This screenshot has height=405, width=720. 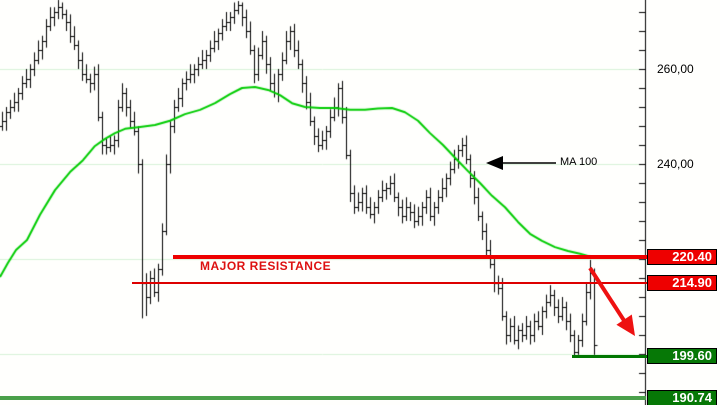 I want to click on ma-pointer-arrow-icon, so click(x=521, y=163).